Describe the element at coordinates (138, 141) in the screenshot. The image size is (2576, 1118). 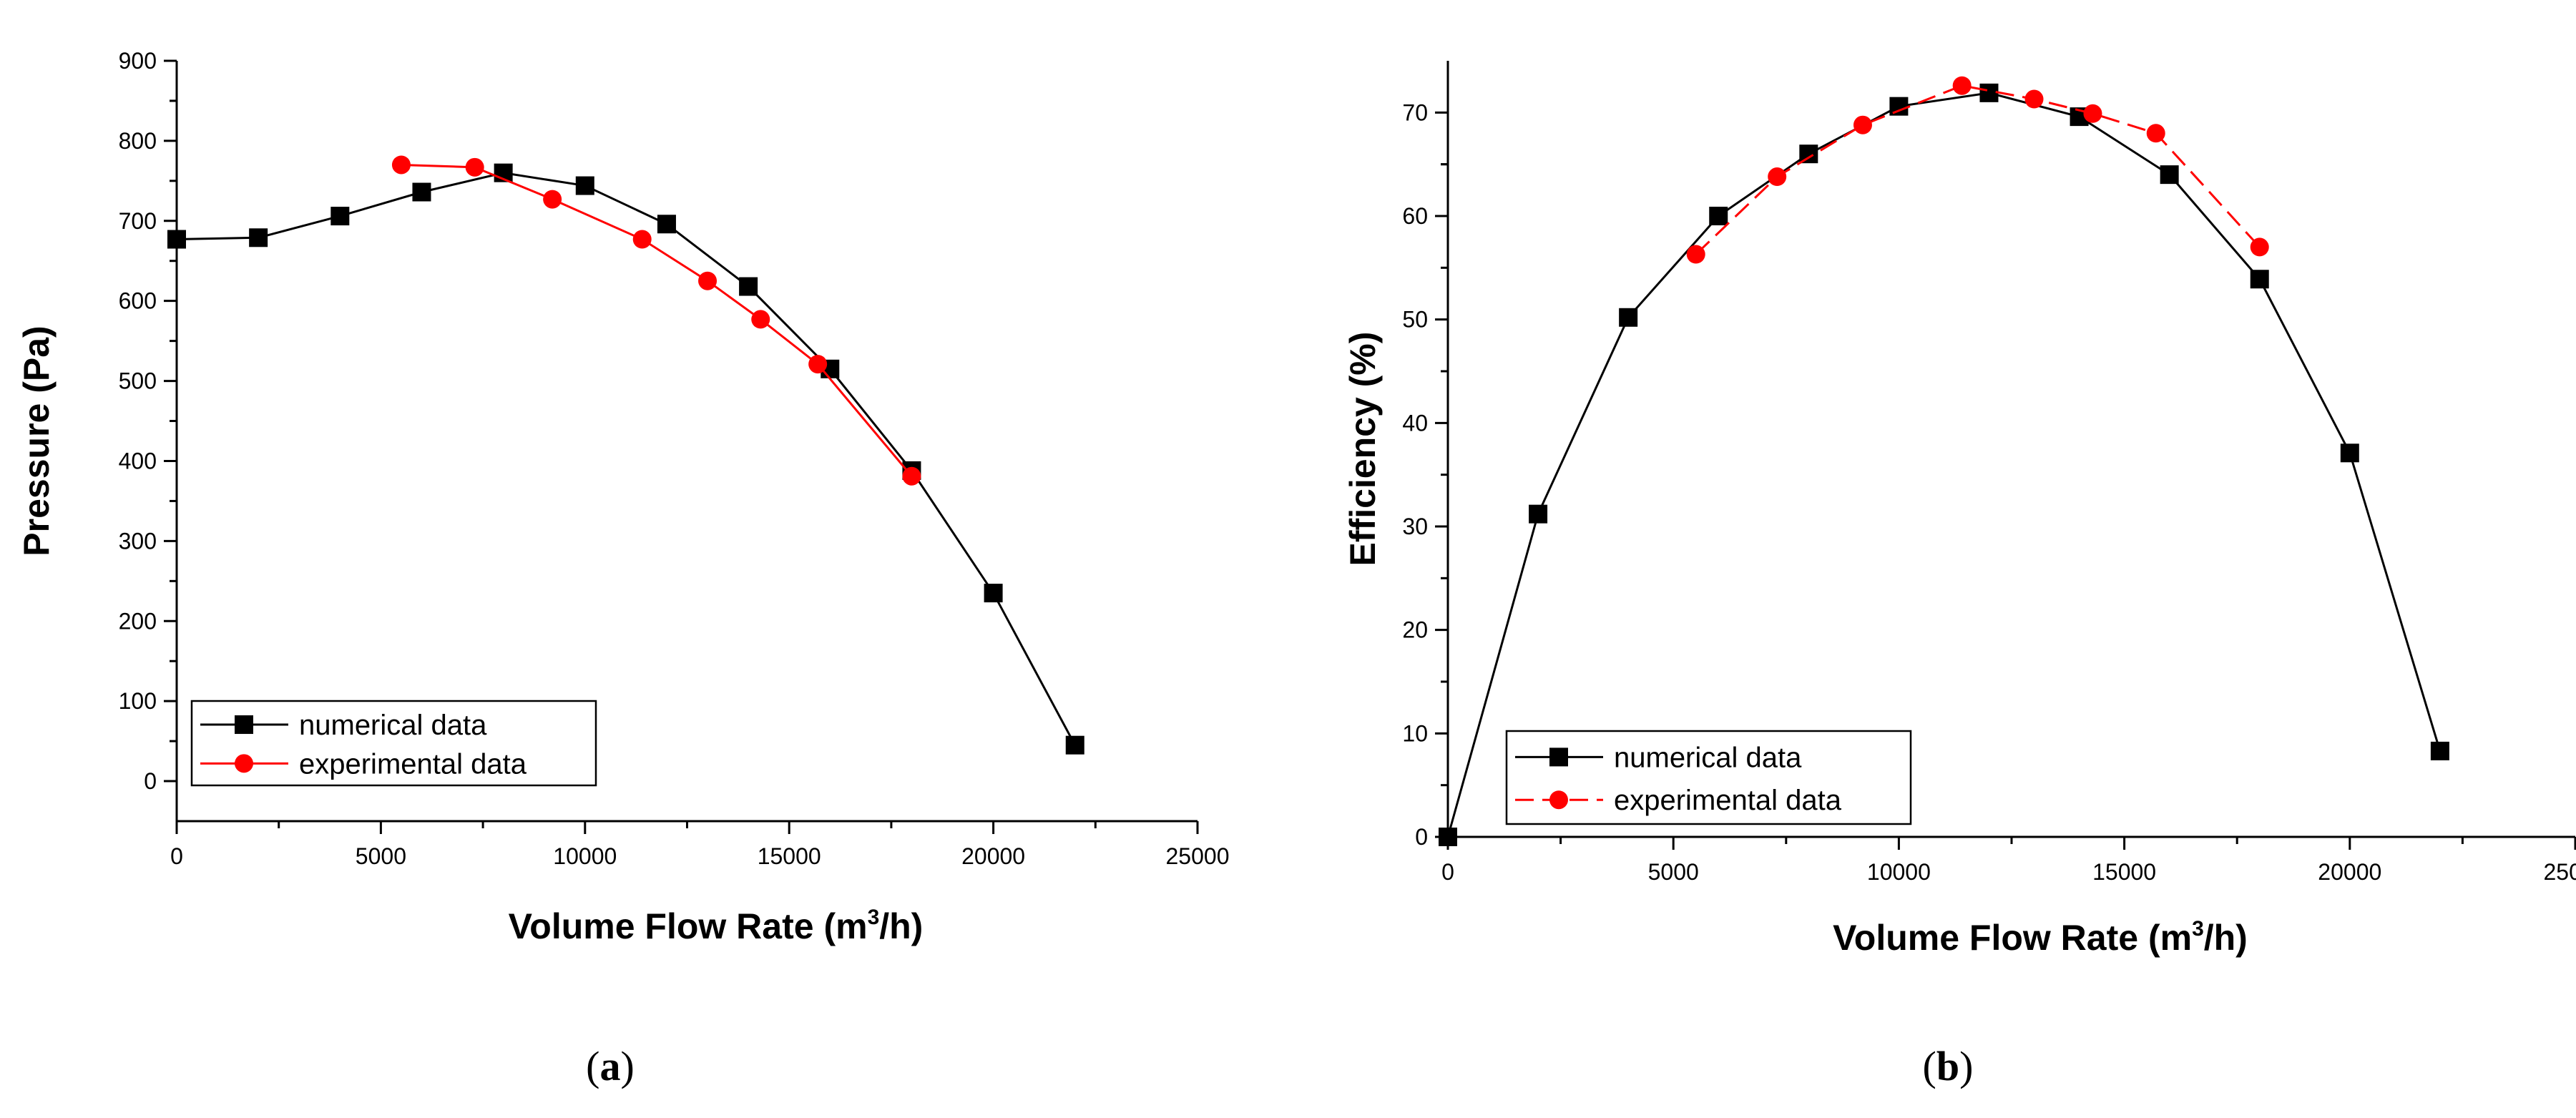
I see `y-tick-label: 800` at that location.